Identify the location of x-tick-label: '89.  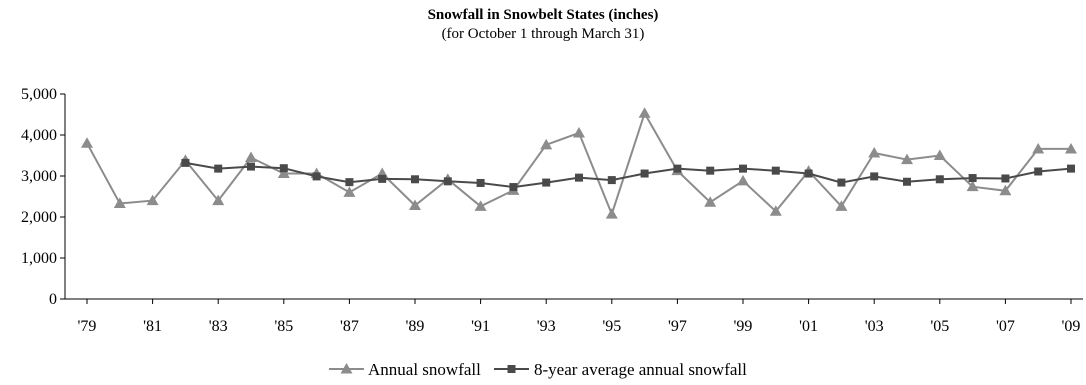
(415, 326).